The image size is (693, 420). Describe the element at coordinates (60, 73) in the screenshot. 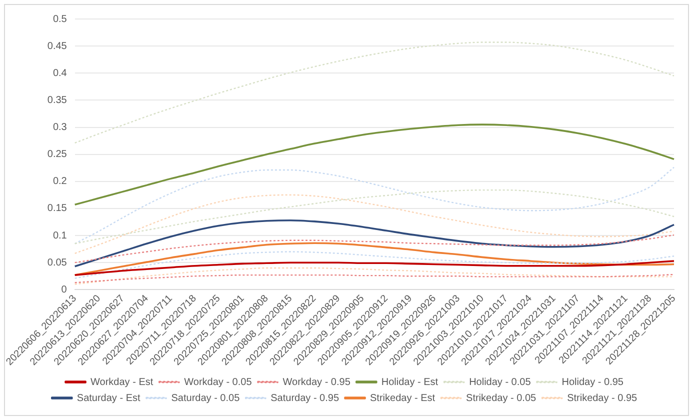

I see `y-tick-label: 0.4` at that location.